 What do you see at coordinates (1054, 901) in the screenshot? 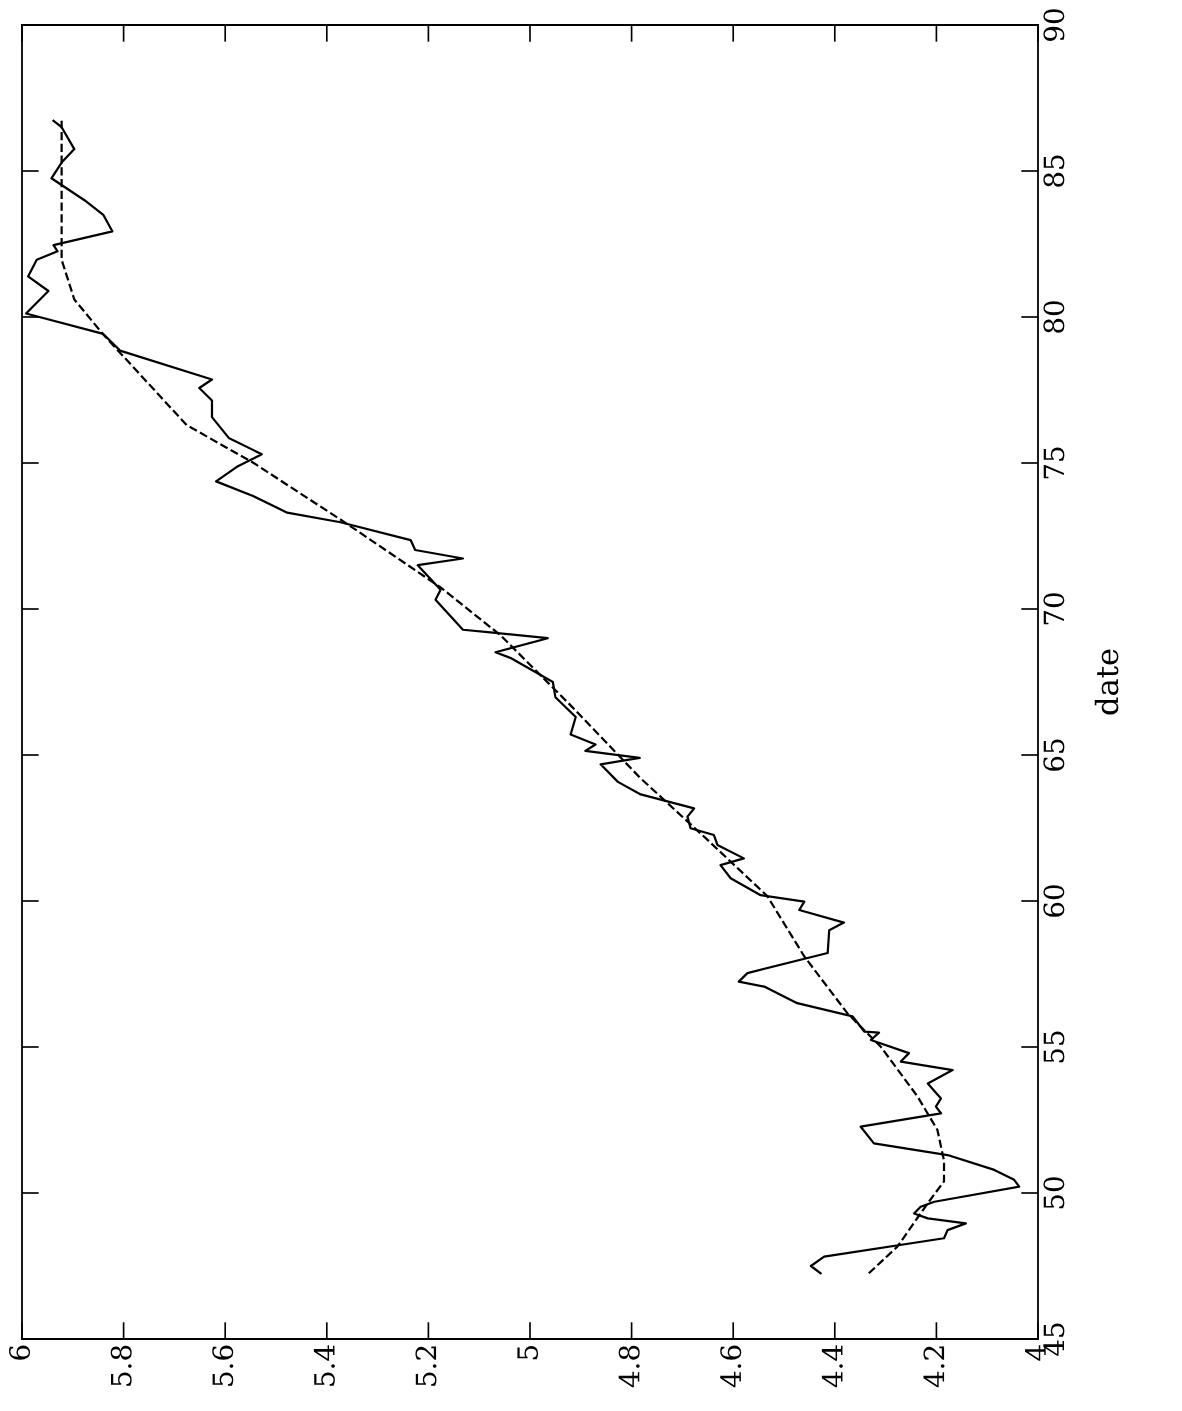
I see `y-tick-label: 60` at bounding box center [1054, 901].